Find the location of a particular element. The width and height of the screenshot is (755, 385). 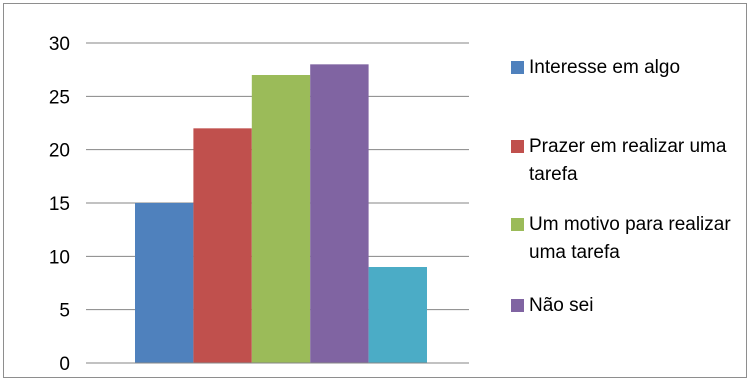

legend-item-prazer: Prazer em realizar uma tarefa is located at coordinates (622, 161).